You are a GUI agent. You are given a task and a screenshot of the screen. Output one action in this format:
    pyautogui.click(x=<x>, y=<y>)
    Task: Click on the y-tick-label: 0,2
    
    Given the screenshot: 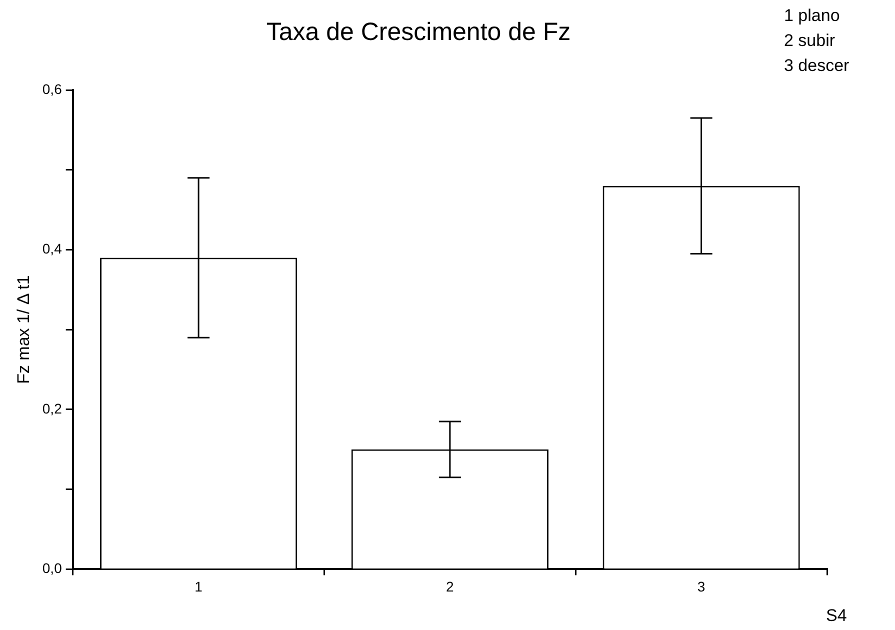 What is the action you would take?
    pyautogui.click(x=52, y=408)
    